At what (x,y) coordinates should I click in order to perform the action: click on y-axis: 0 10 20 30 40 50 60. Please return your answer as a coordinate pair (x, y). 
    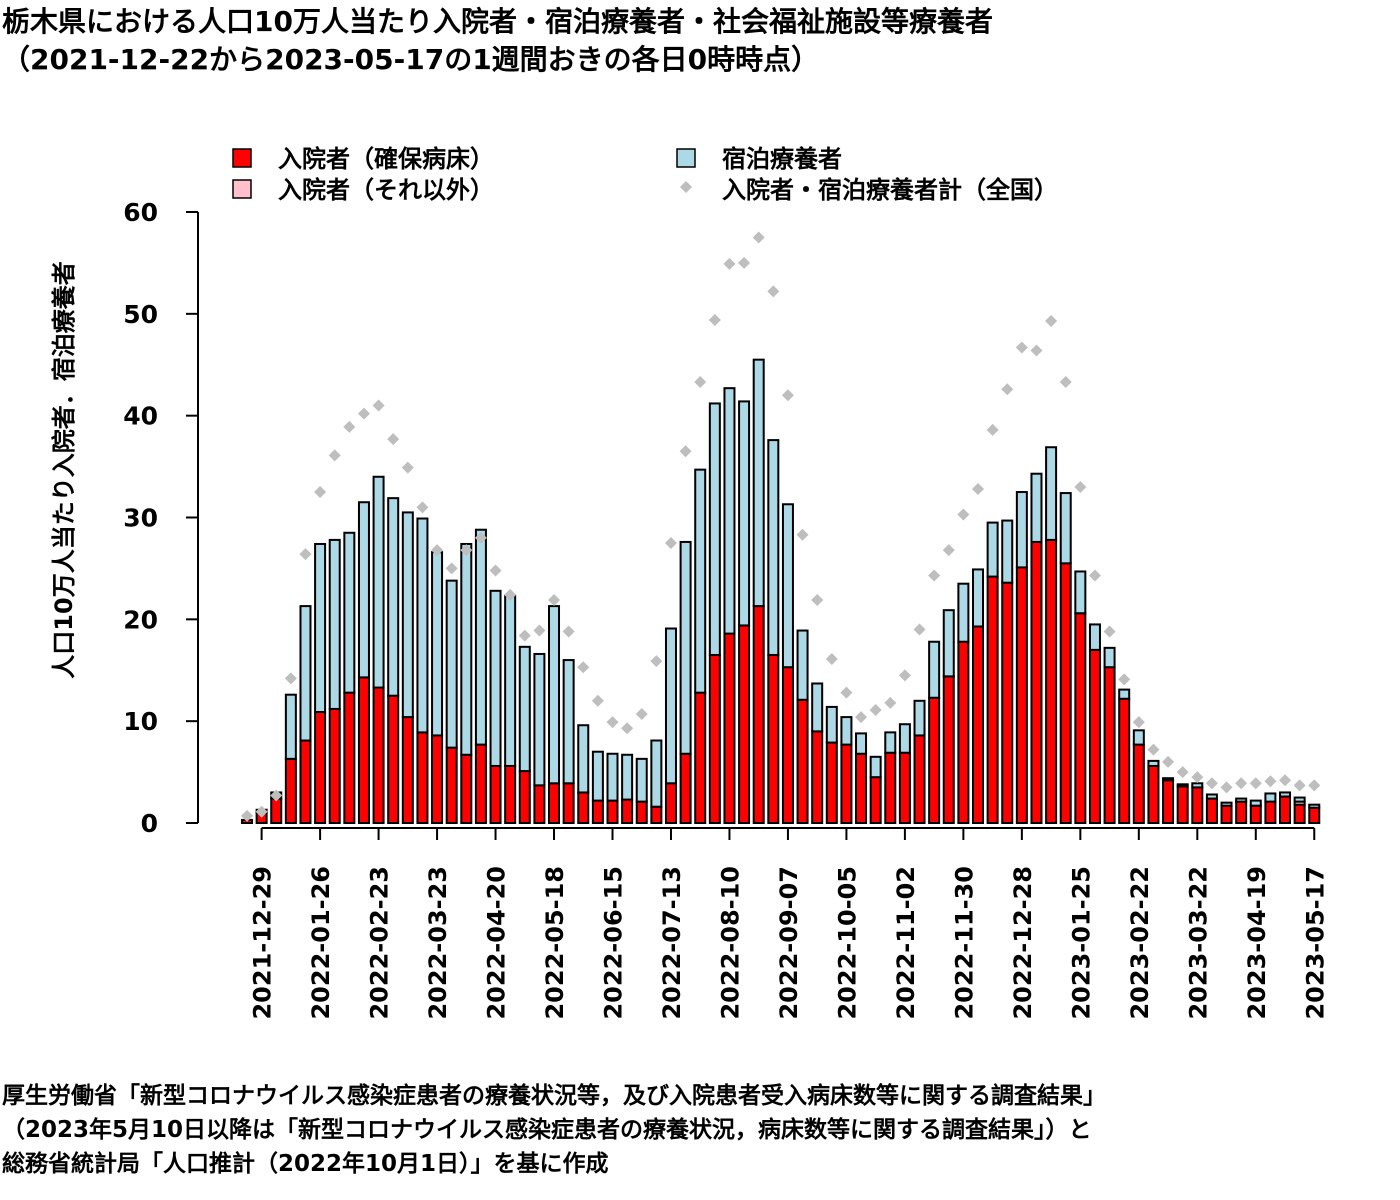
    Looking at the image, I should click on (161, 518).